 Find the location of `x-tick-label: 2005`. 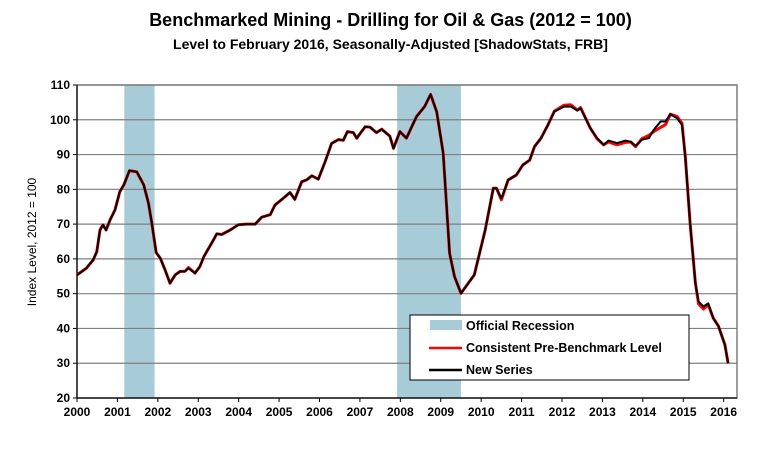

x-tick-label: 2005 is located at coordinates (279, 412).